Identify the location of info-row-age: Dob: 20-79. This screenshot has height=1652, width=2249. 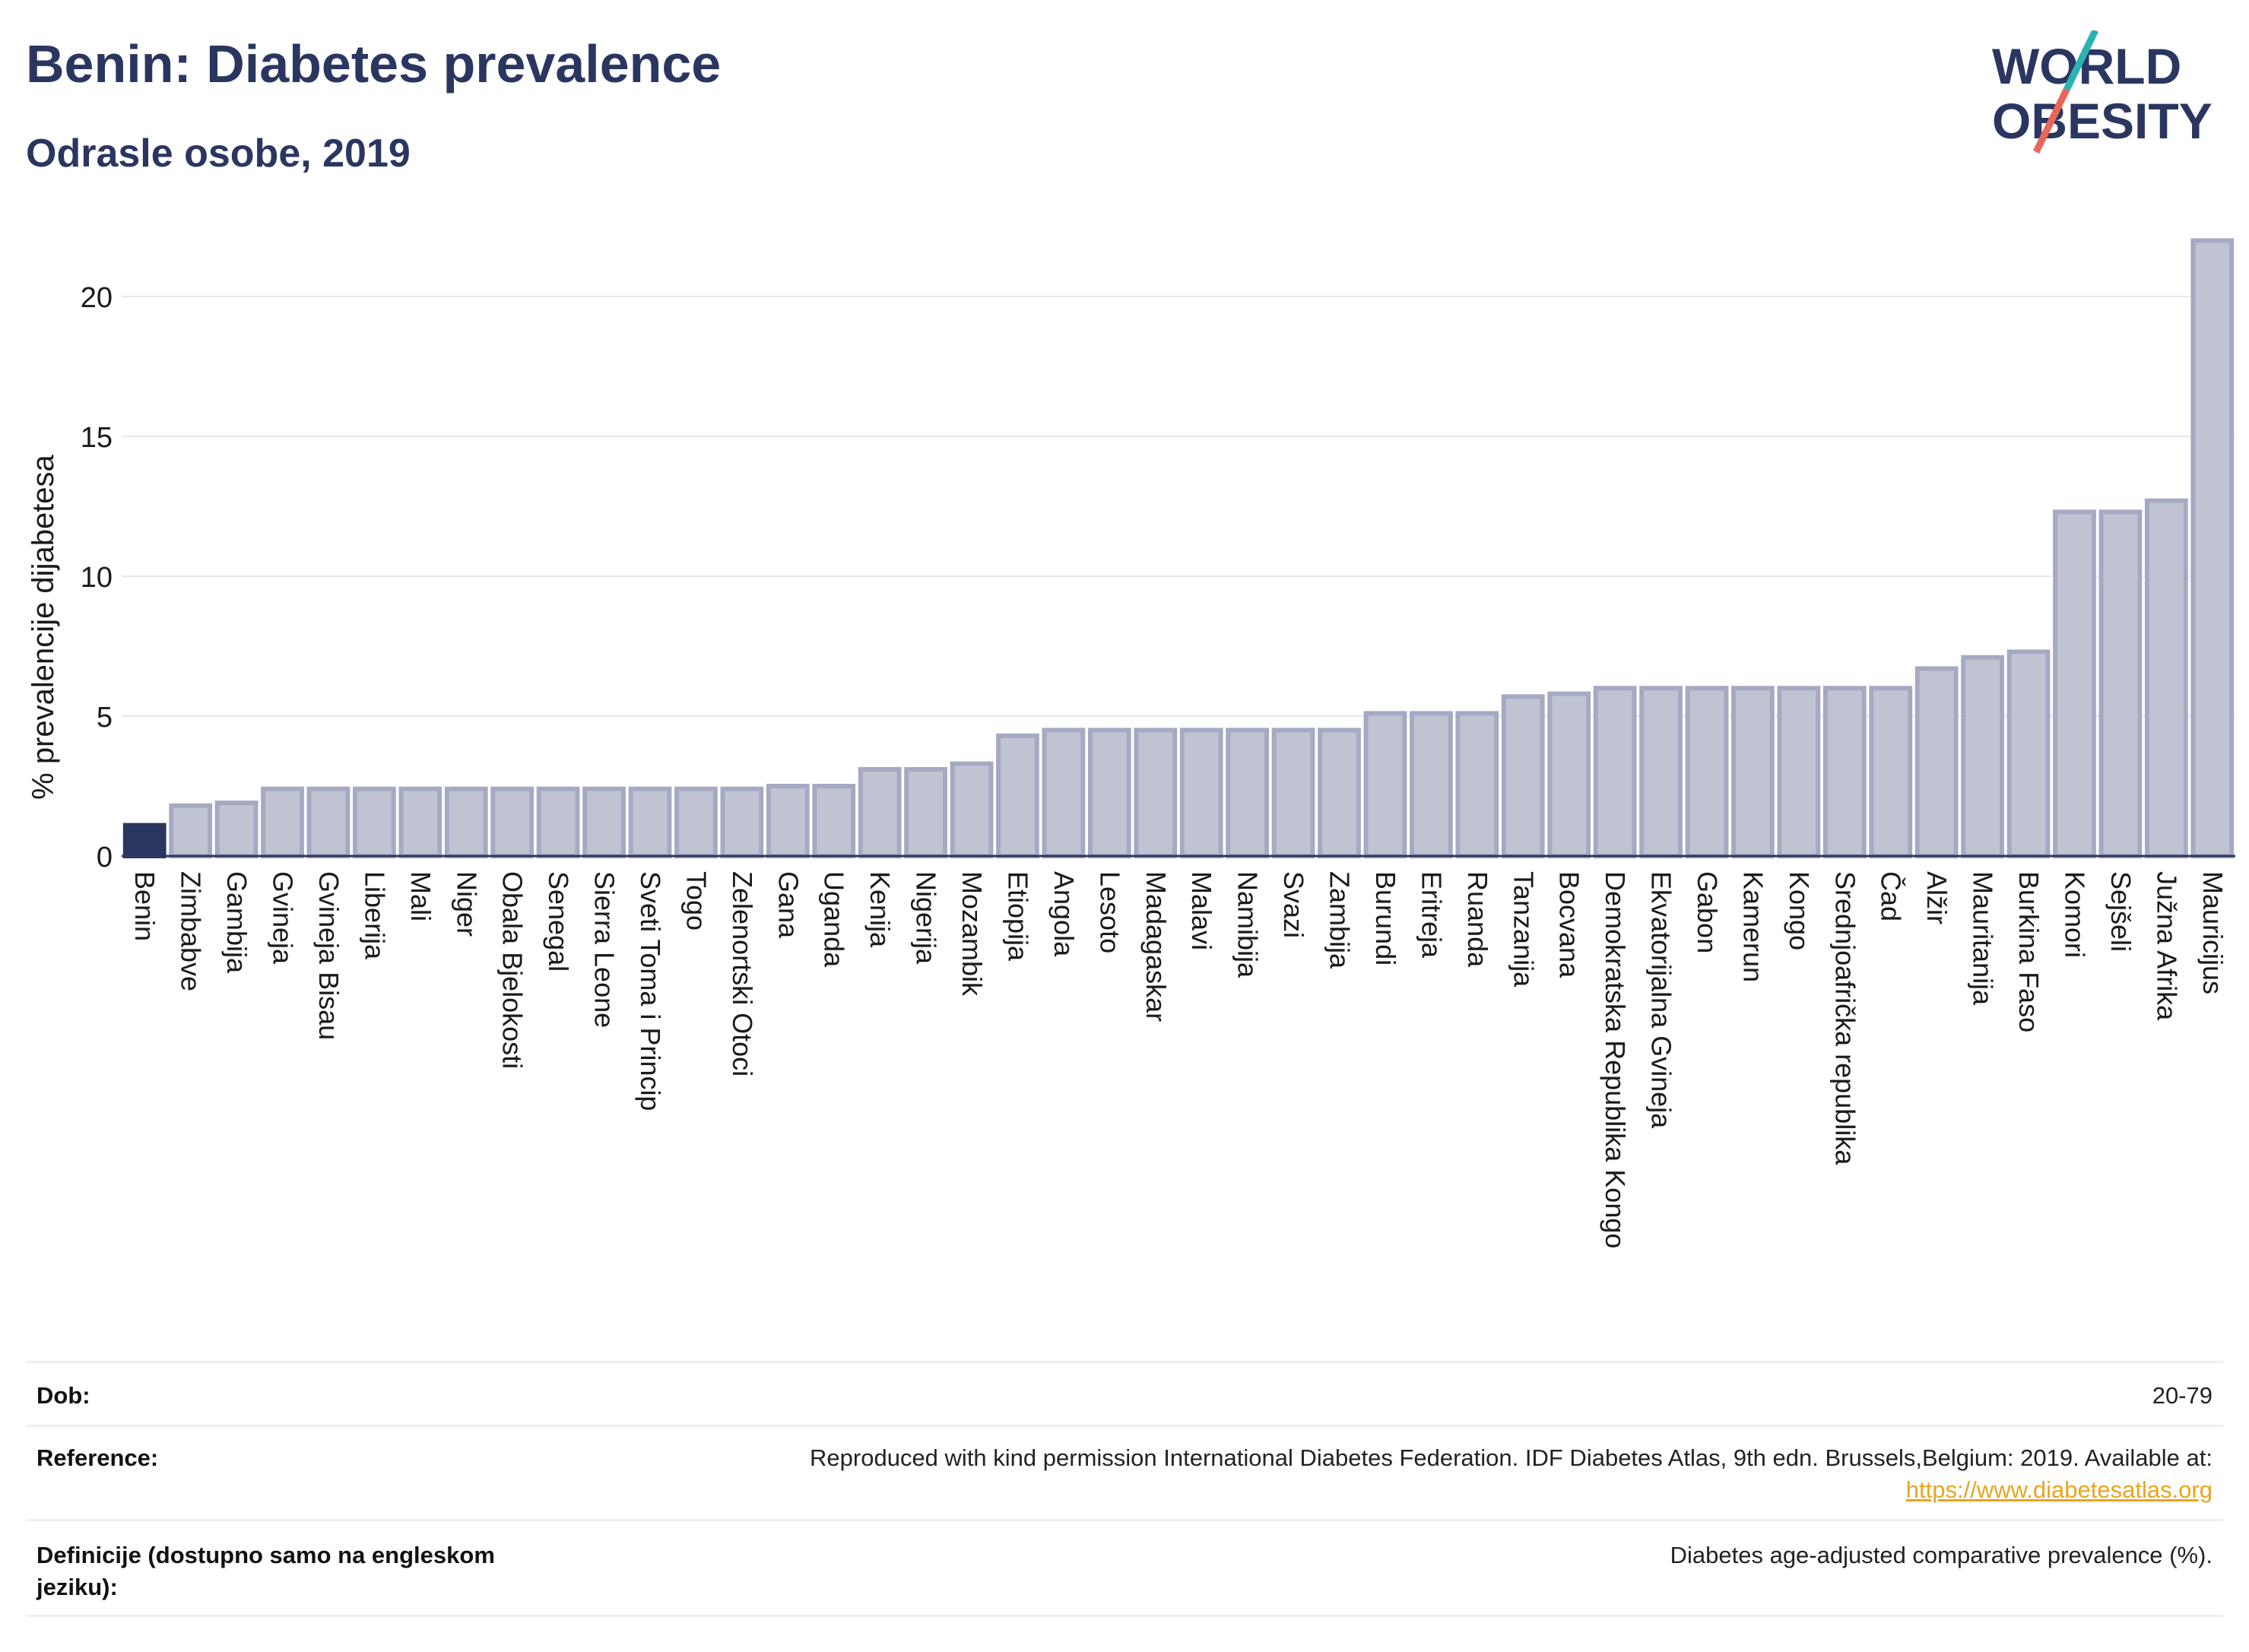
(1124, 1394).